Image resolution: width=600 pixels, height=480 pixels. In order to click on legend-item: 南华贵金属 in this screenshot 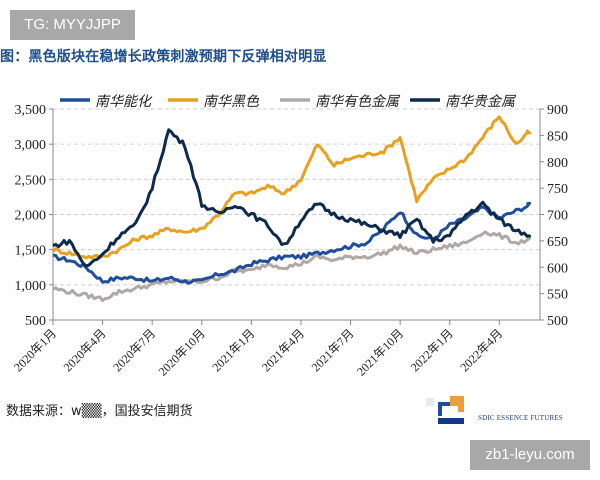, I will do `click(463, 102)`.